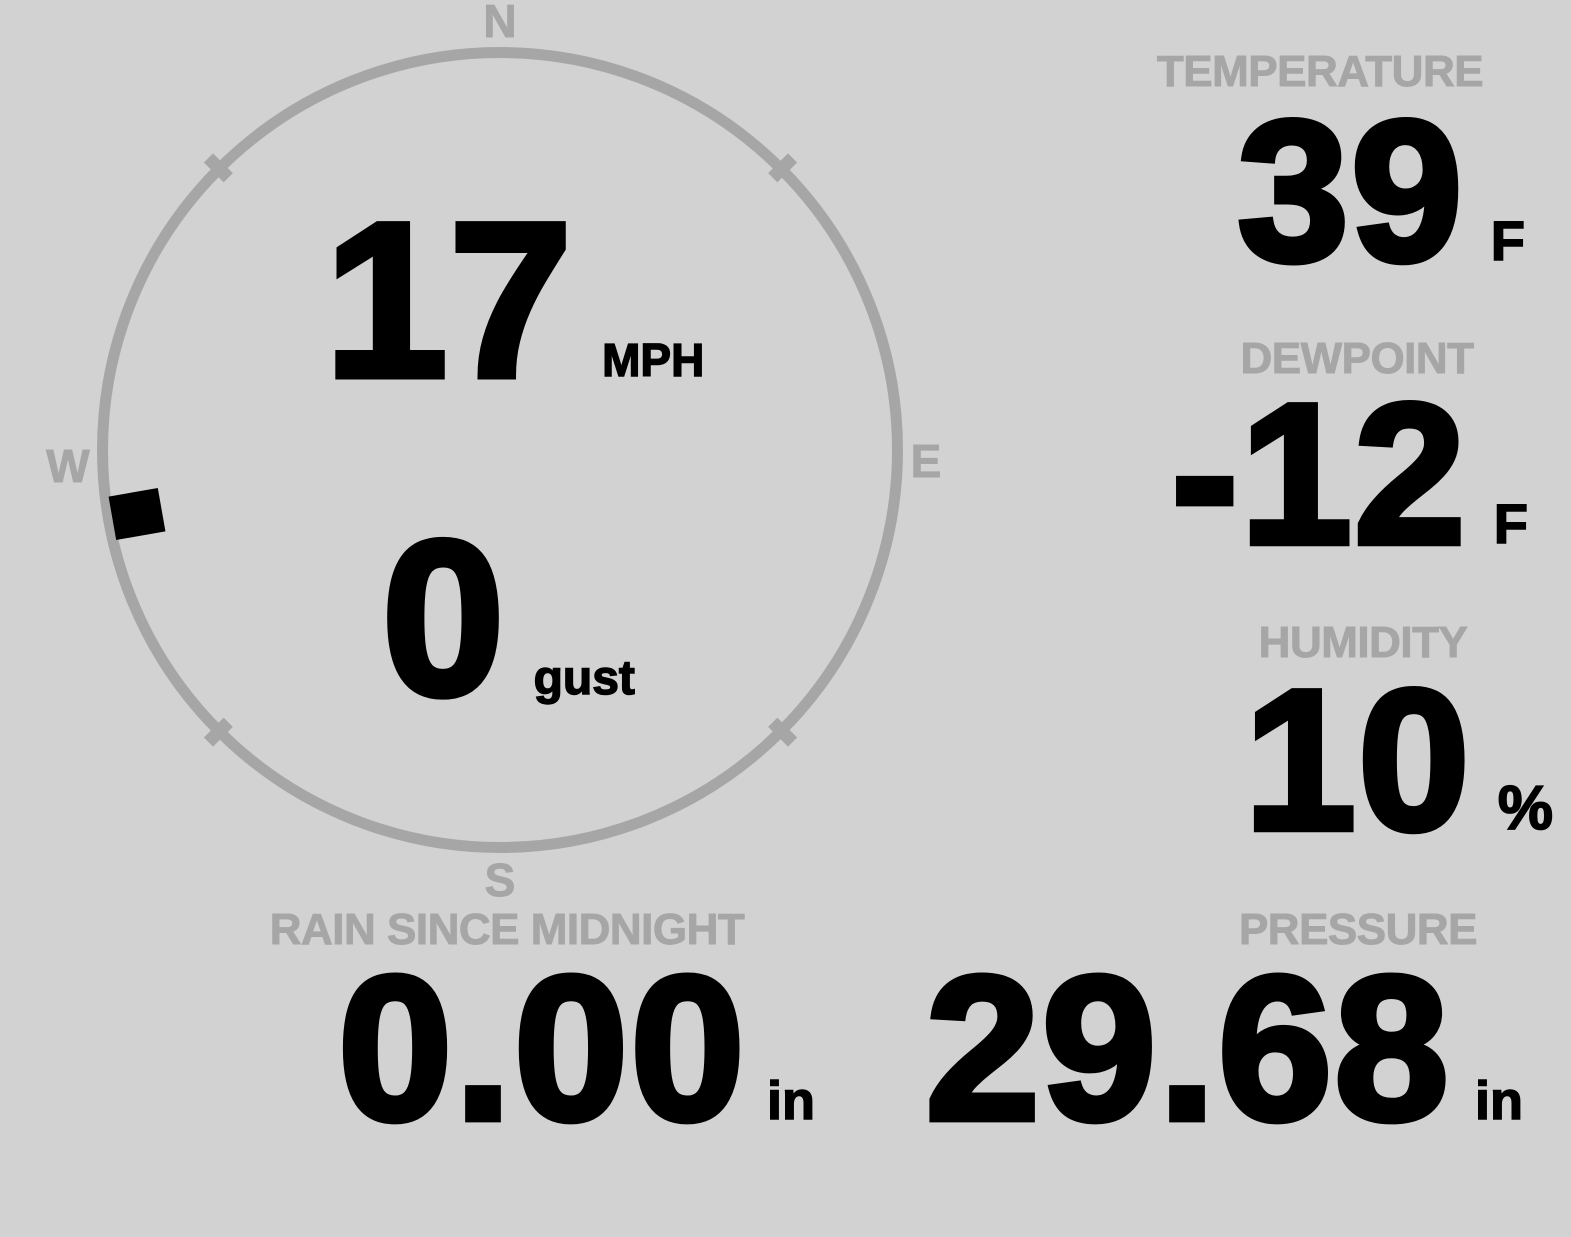 The height and width of the screenshot is (1237, 1571). I want to click on compass-label-south: S, so click(500, 880).